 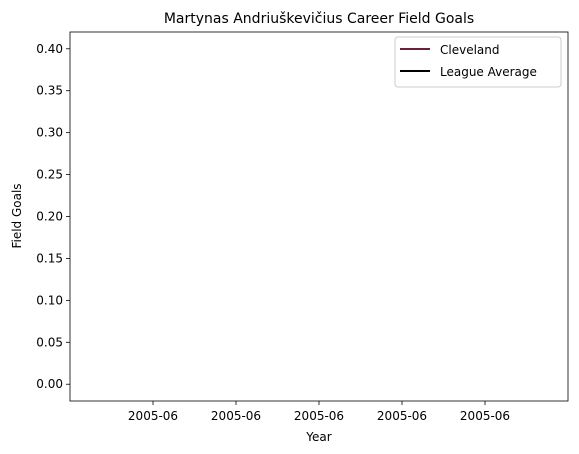 I want to click on legend-label-cleveland: Cleveland, so click(x=470, y=50).